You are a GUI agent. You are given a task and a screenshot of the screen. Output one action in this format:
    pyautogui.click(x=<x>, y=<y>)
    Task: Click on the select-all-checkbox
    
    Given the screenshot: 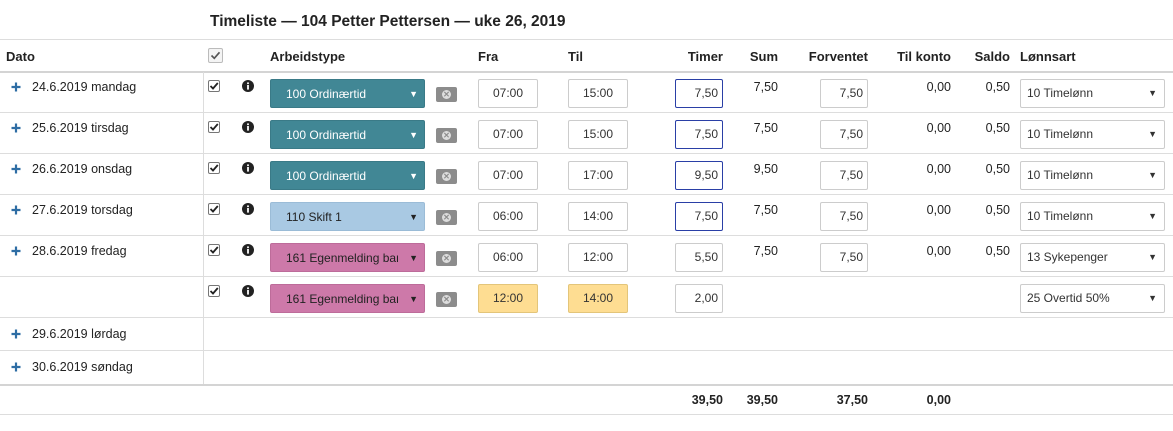 What is the action you would take?
    pyautogui.click(x=215, y=55)
    